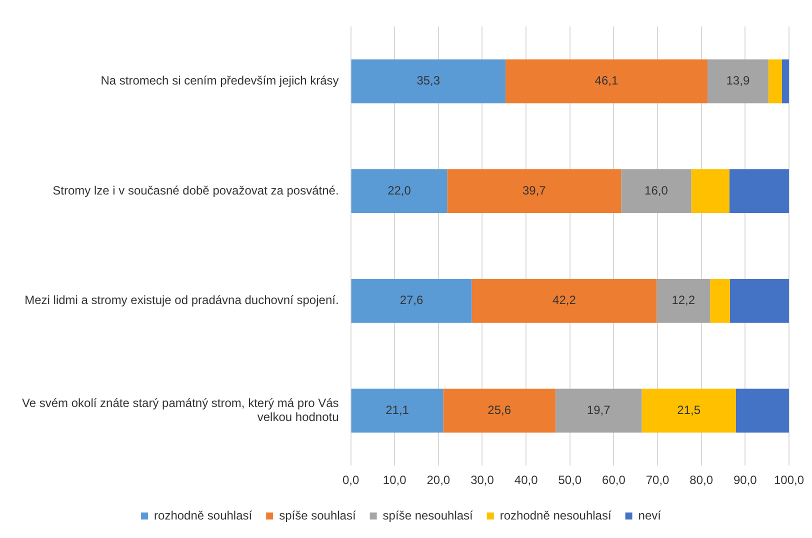 Image resolution: width=812 pixels, height=538 pixels. Describe the element at coordinates (203, 515) in the screenshot. I see `legend-label: rozhodně souhlasí` at that location.